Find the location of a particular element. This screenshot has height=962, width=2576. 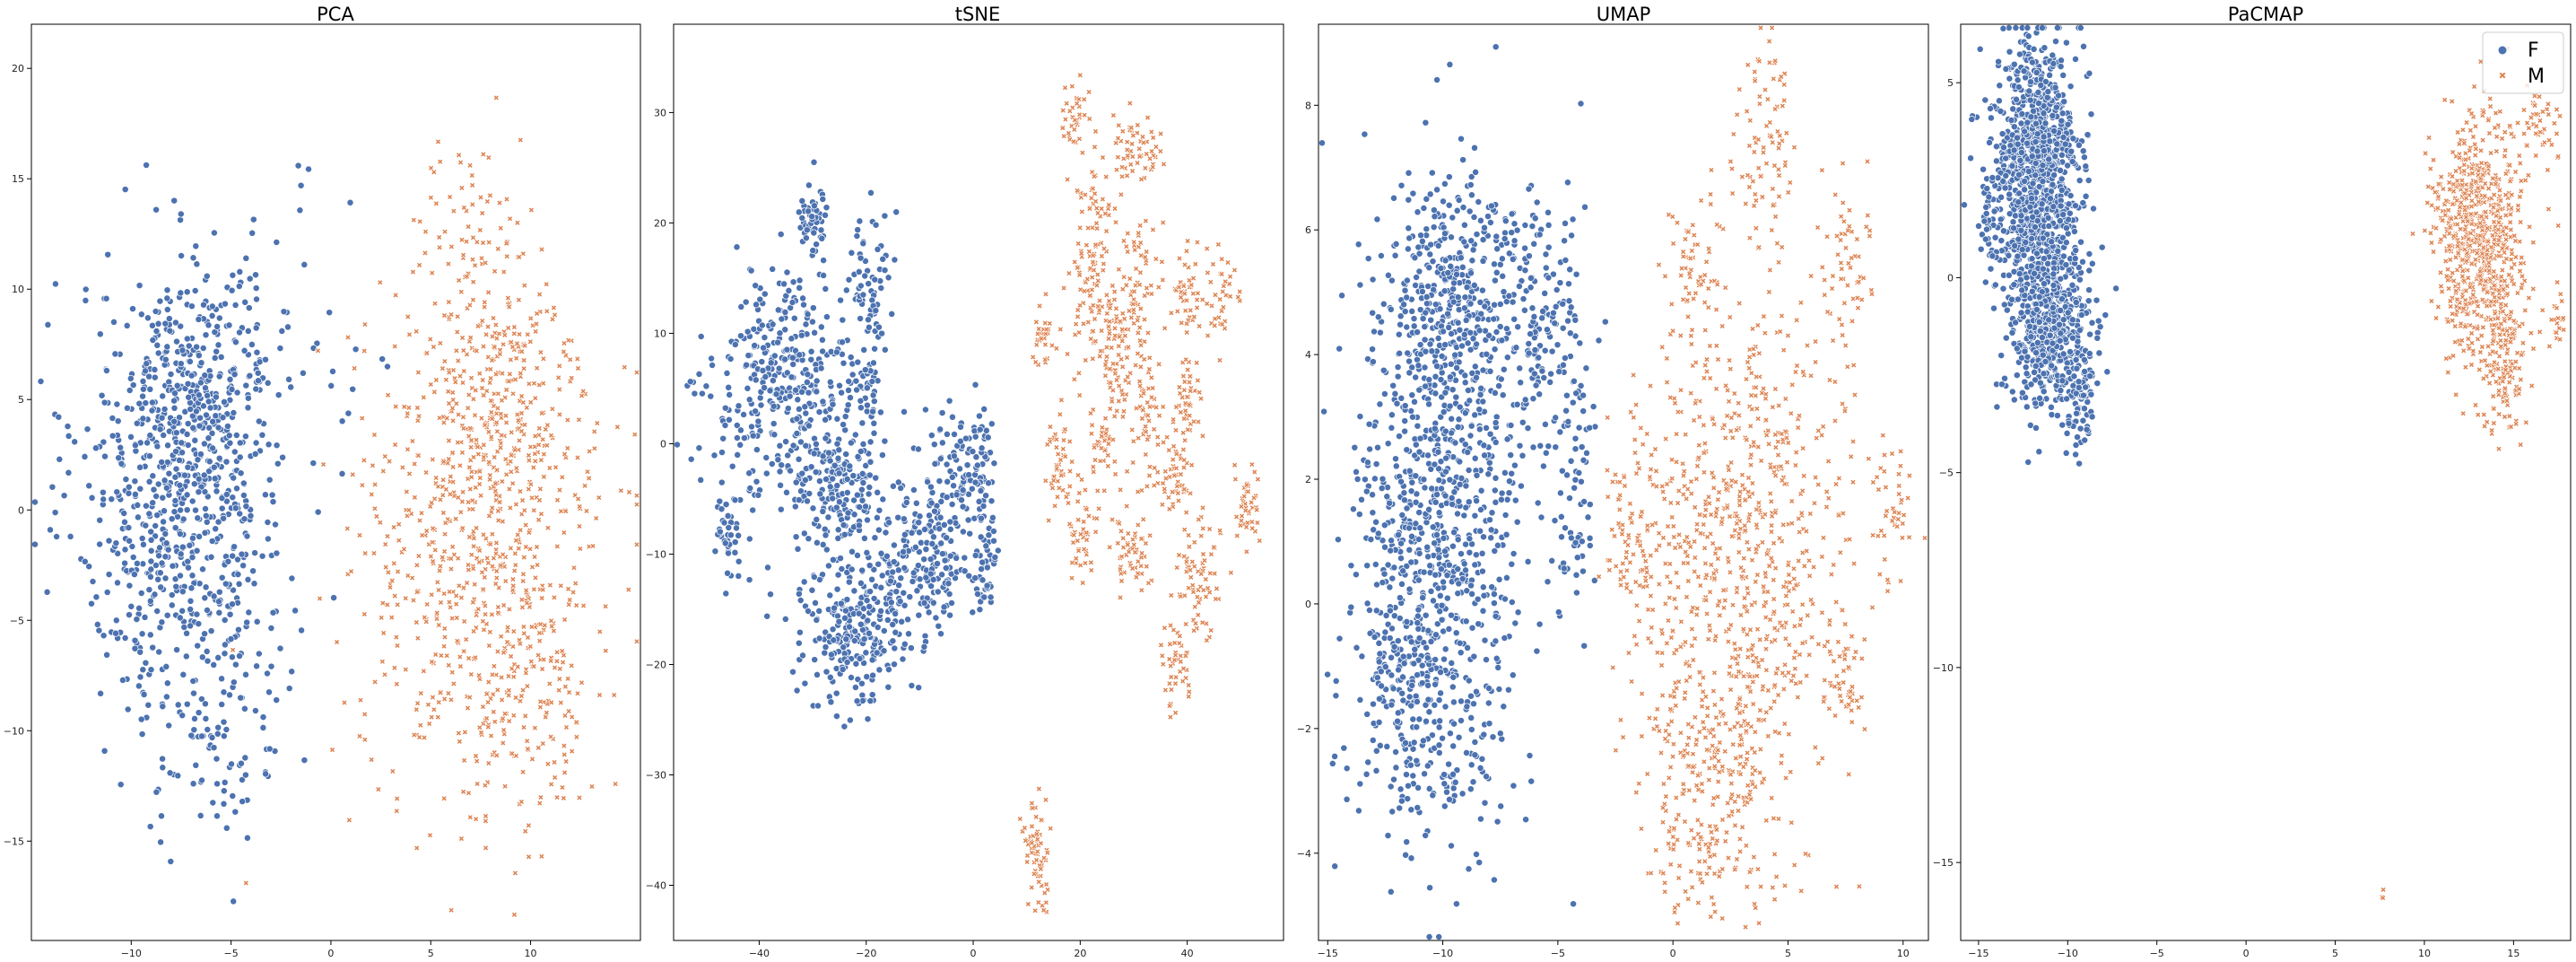

x-tick-label: 5 is located at coordinates (1788, 953).